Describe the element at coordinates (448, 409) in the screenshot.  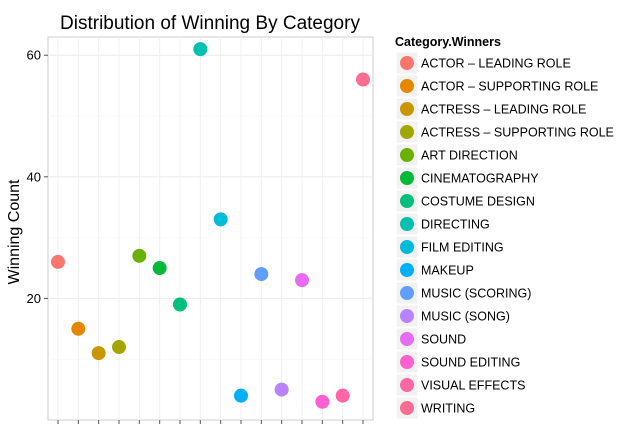
I see `legend-label: WRITING` at that location.